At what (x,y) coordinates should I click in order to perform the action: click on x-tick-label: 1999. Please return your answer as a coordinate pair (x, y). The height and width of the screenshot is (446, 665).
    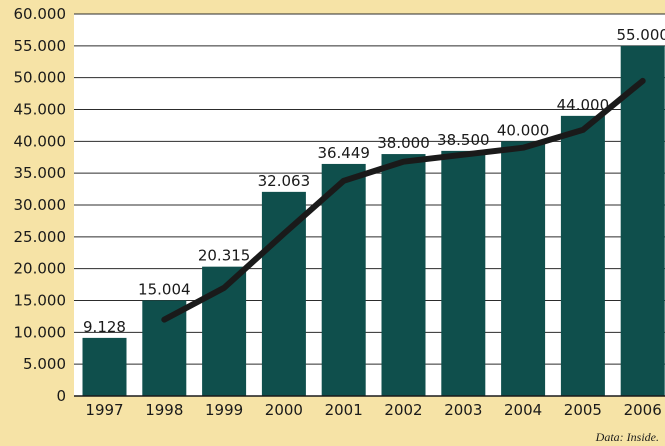
    Looking at the image, I should click on (224, 410).